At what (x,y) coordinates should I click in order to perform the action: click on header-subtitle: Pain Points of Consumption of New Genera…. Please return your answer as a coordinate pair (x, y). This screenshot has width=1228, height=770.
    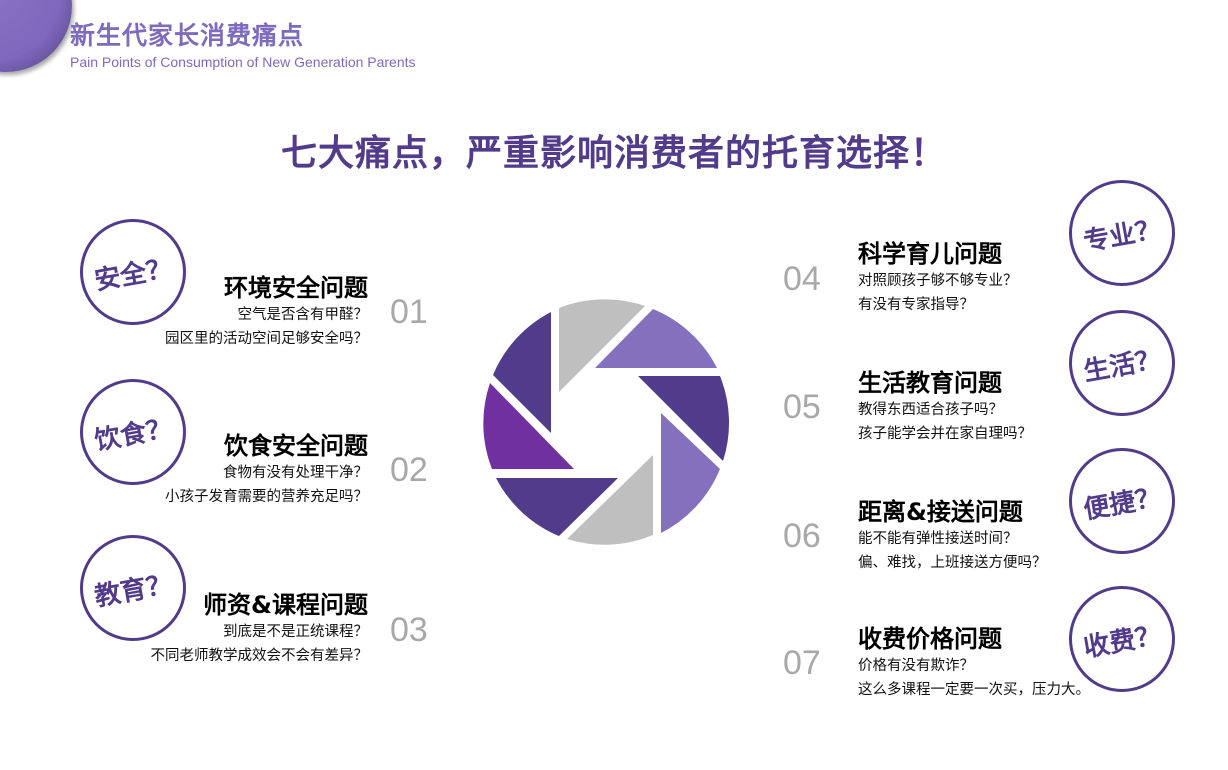
    Looking at the image, I should click on (243, 62).